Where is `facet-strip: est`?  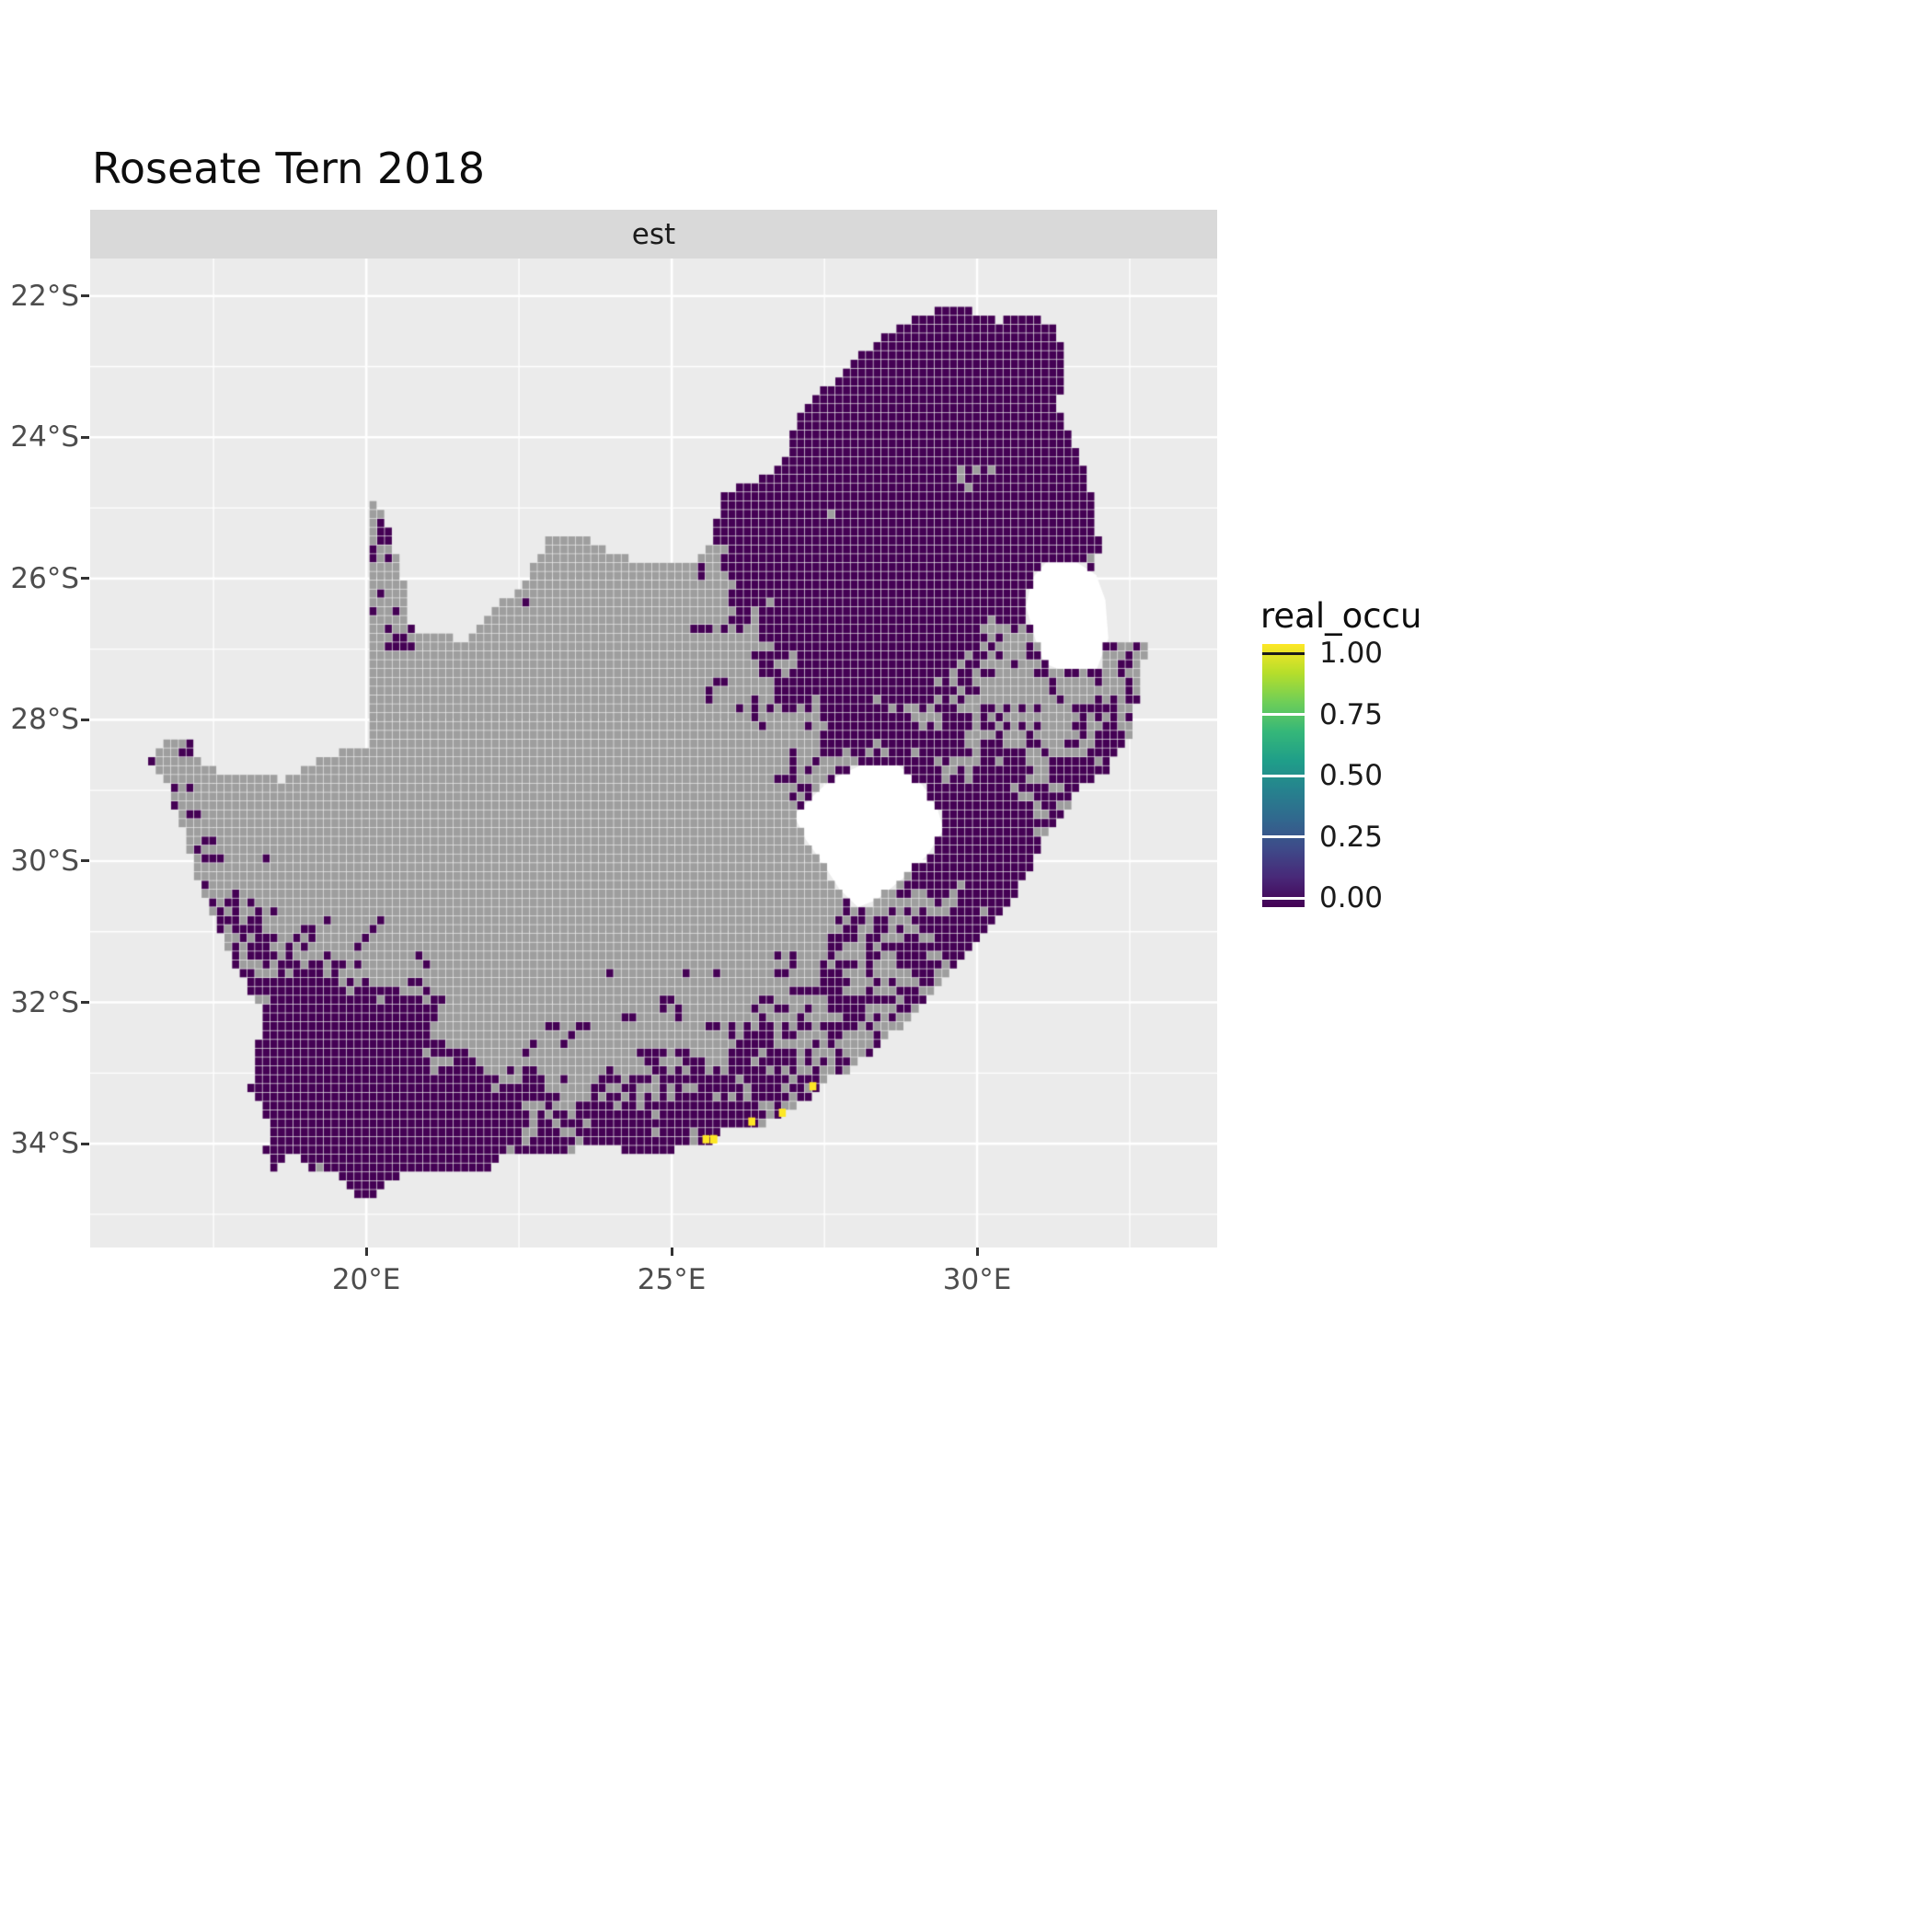 facet-strip: est is located at coordinates (653, 234).